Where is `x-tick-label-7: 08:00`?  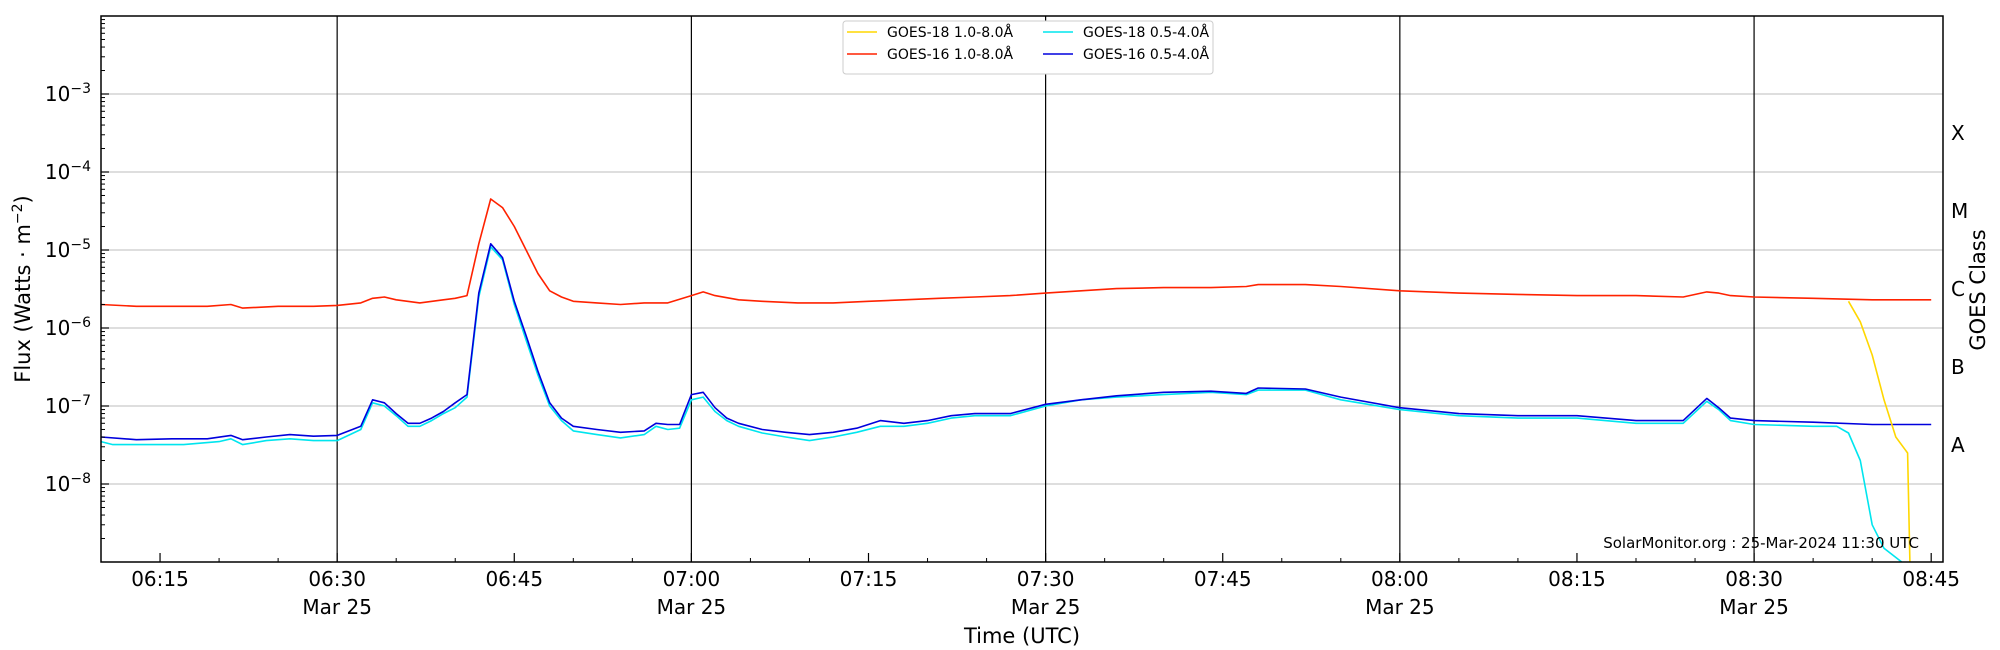
x-tick-label-7: 08:00 is located at coordinates (1400, 579).